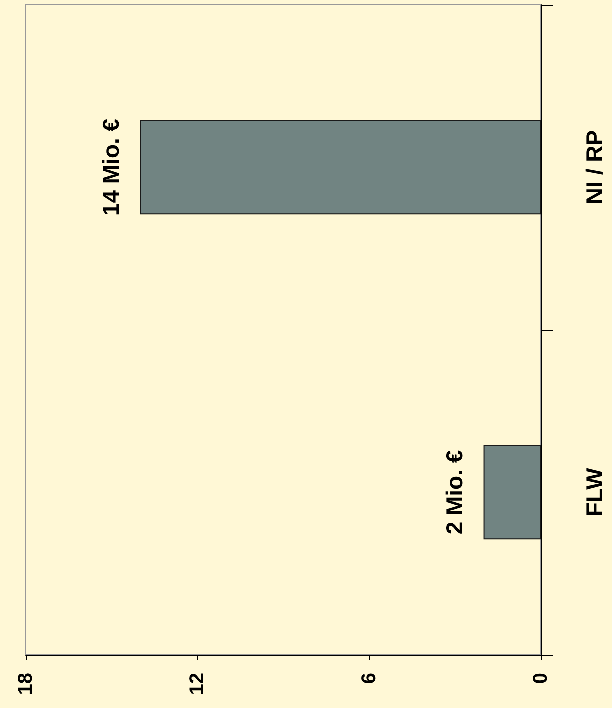 This screenshot has height=708, width=612. Describe the element at coordinates (595, 492) in the screenshot. I see `y-tick-label: FLW` at that location.